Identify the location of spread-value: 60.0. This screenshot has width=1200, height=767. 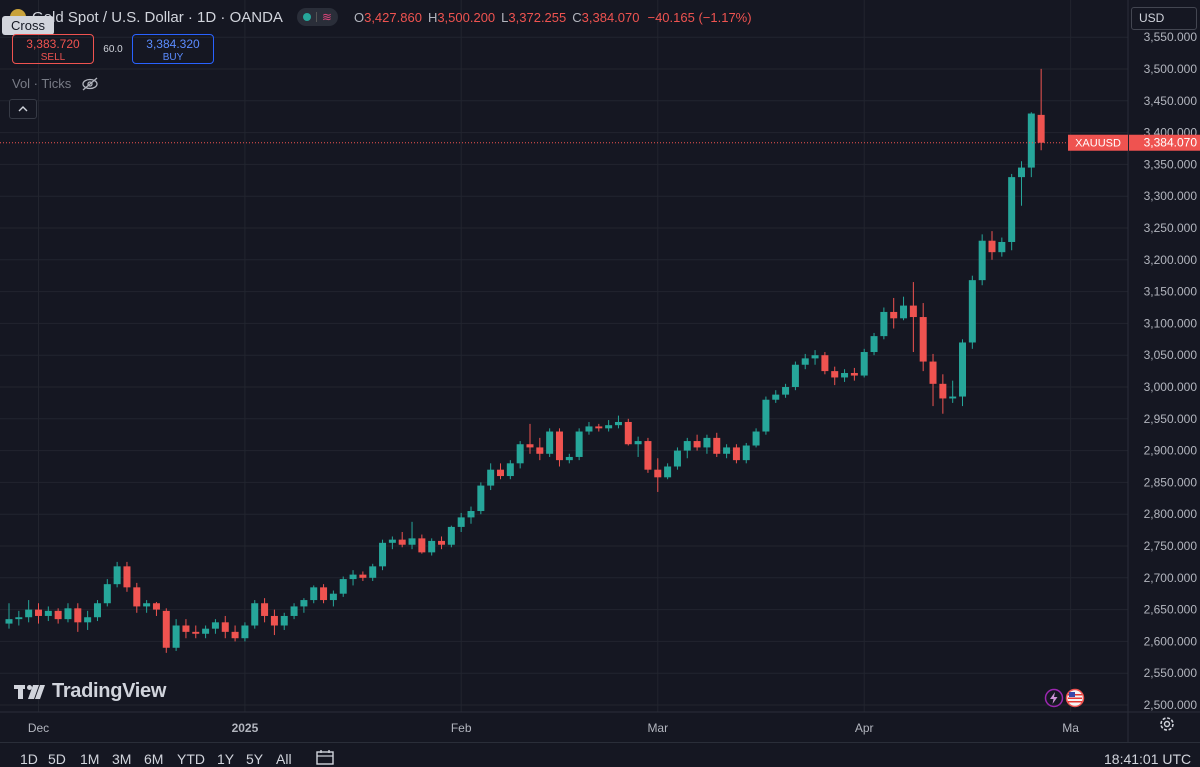
(113, 49).